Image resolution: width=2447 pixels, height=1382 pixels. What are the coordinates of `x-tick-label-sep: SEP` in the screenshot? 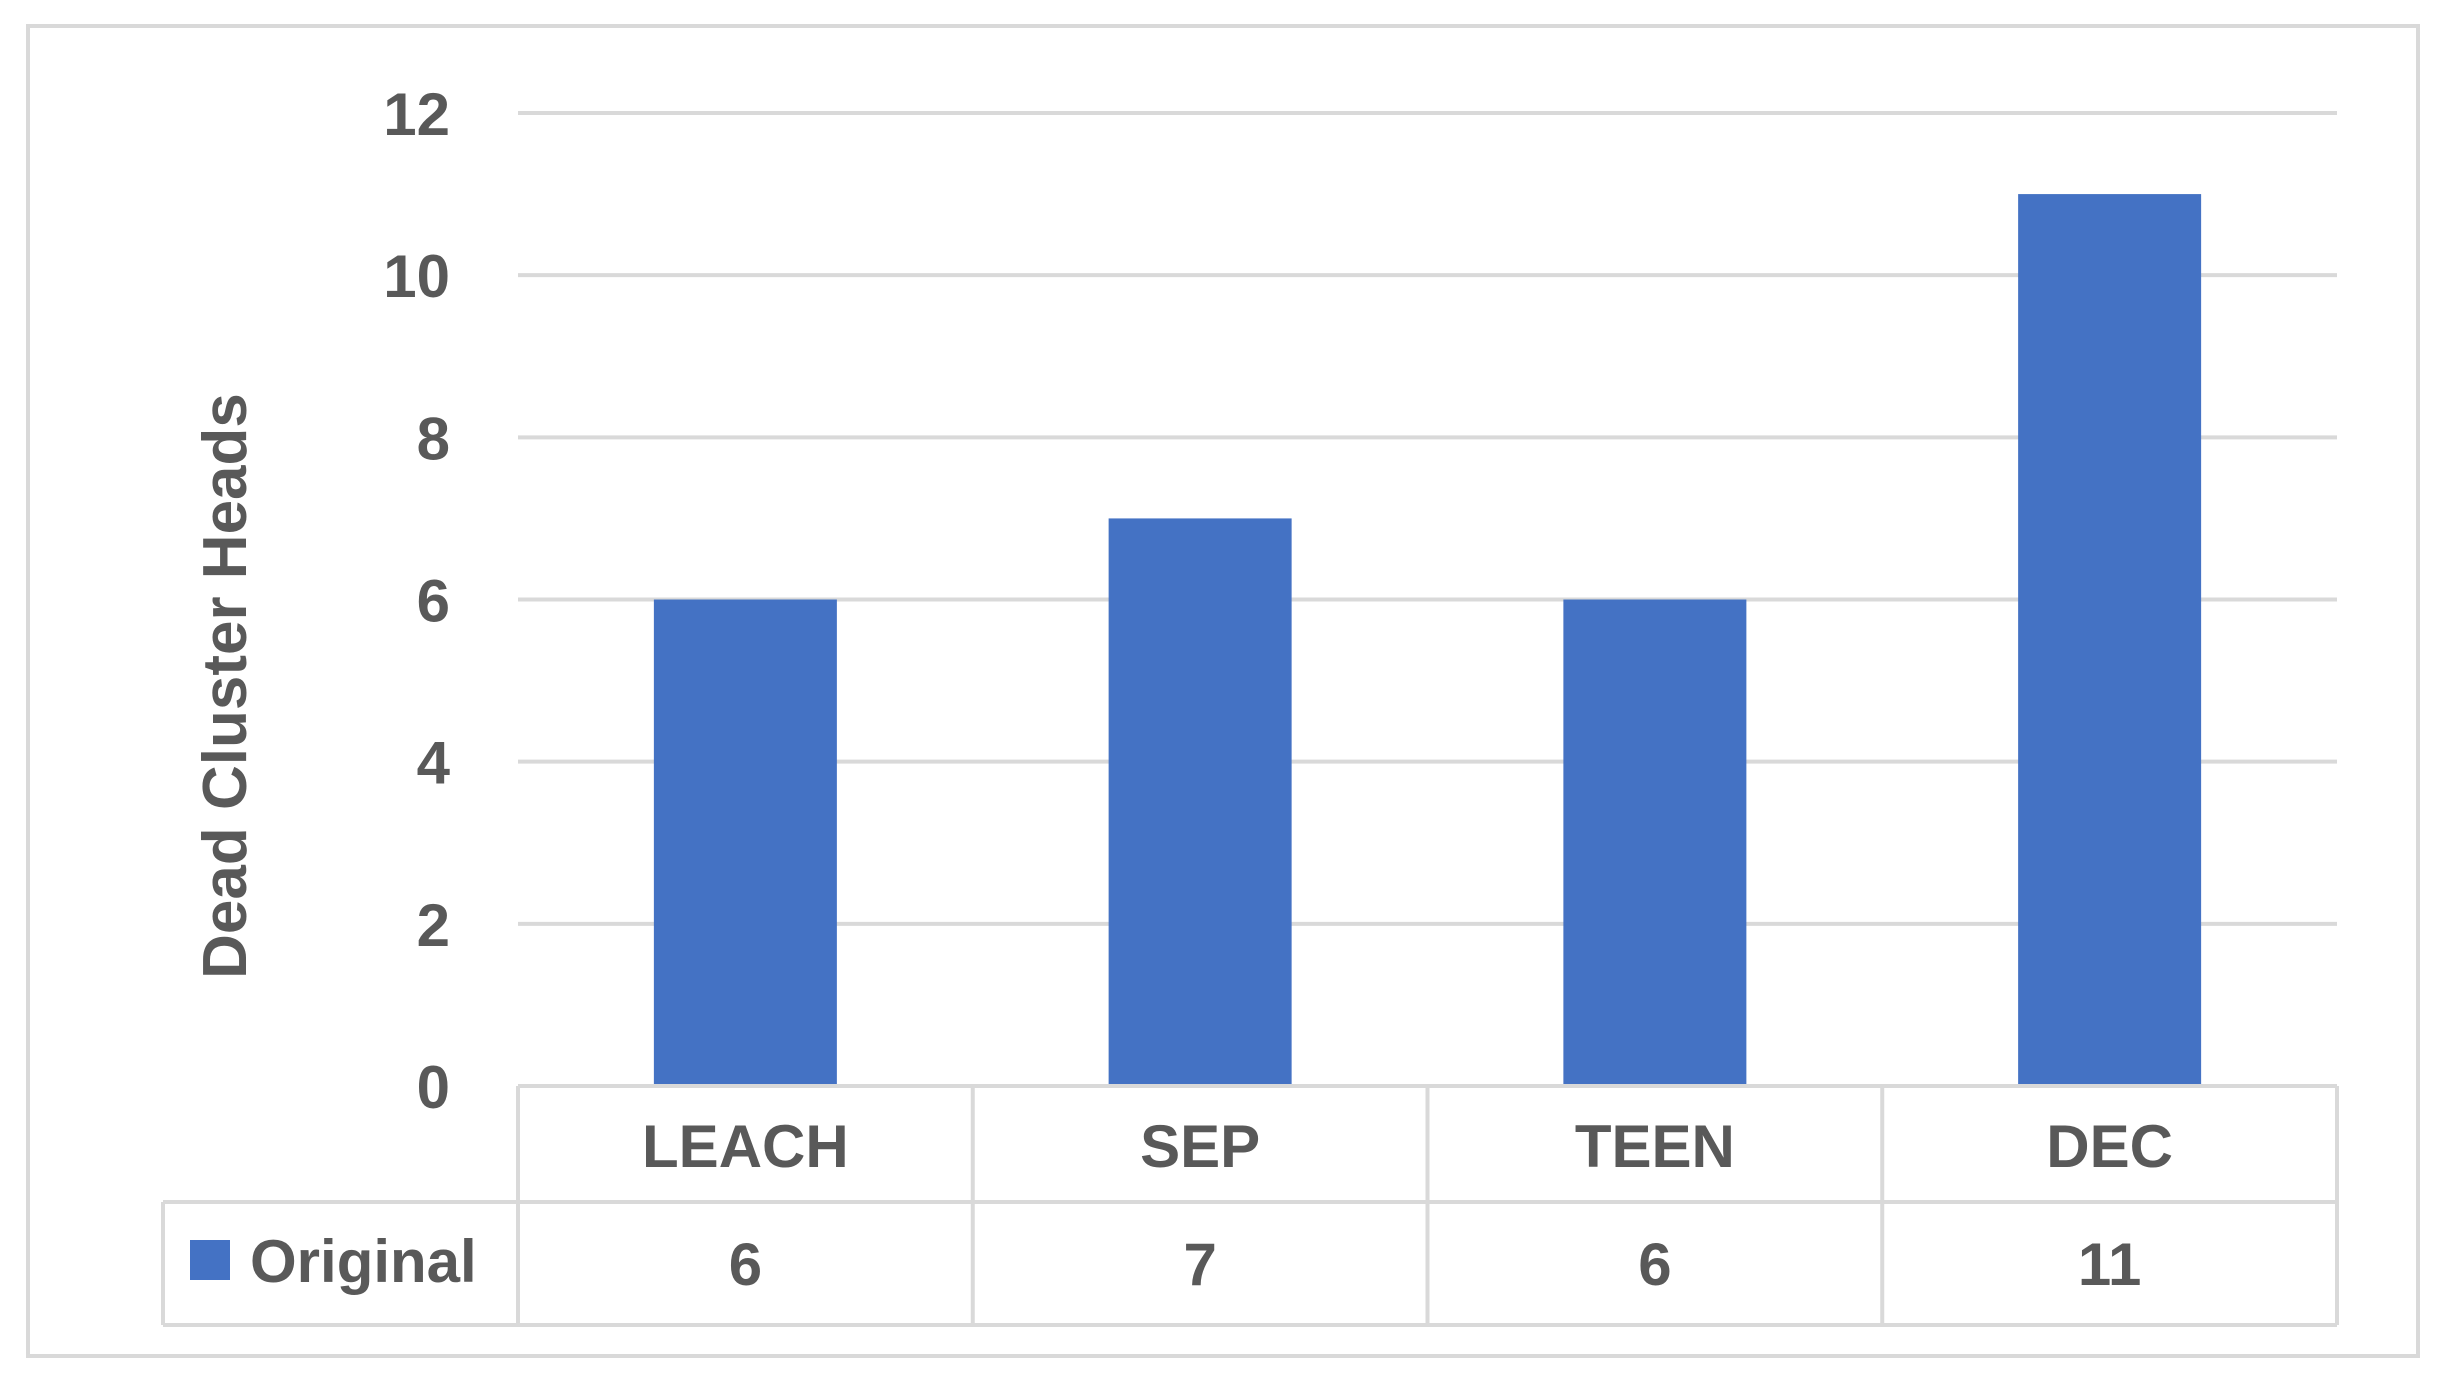 It's located at (1200, 1146).